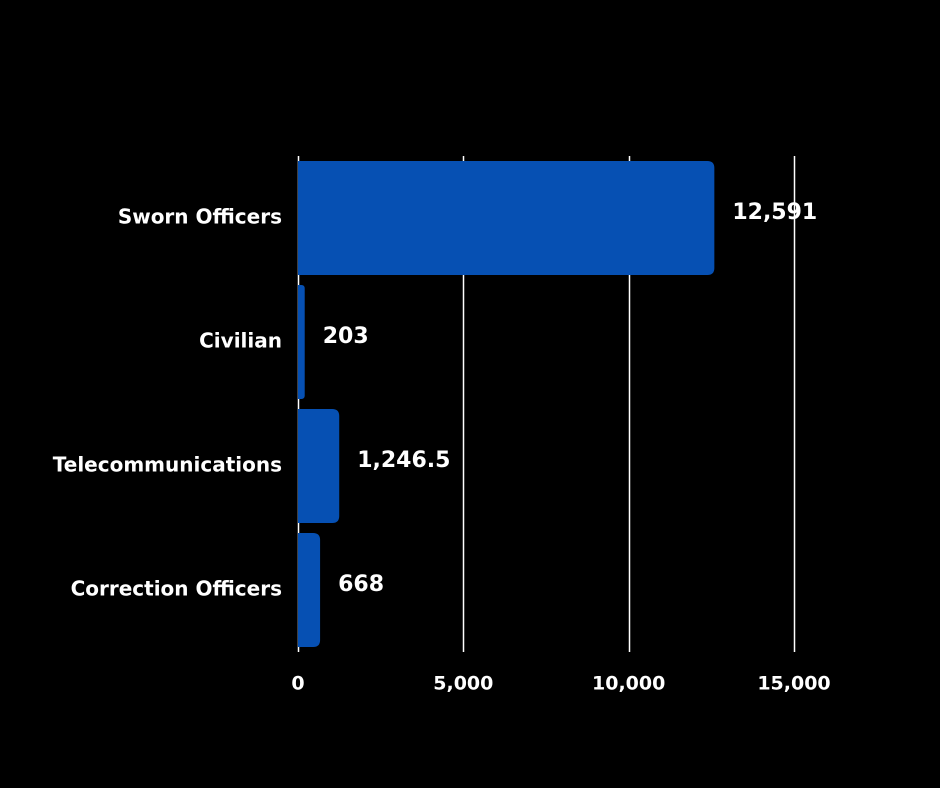  Describe the element at coordinates (167, 465) in the screenshot. I see `category-label: Telecommunications` at that location.